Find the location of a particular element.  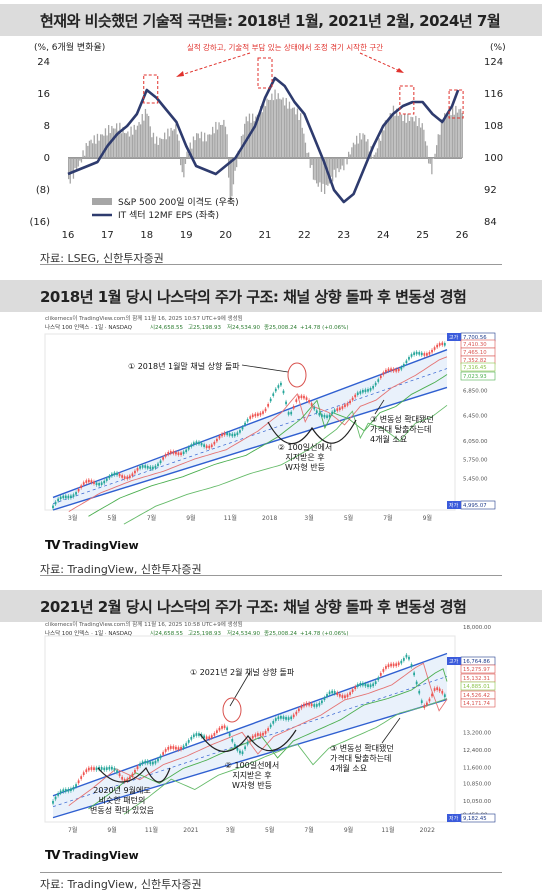

w-pattern-curve is located at coordinates (312, 432).